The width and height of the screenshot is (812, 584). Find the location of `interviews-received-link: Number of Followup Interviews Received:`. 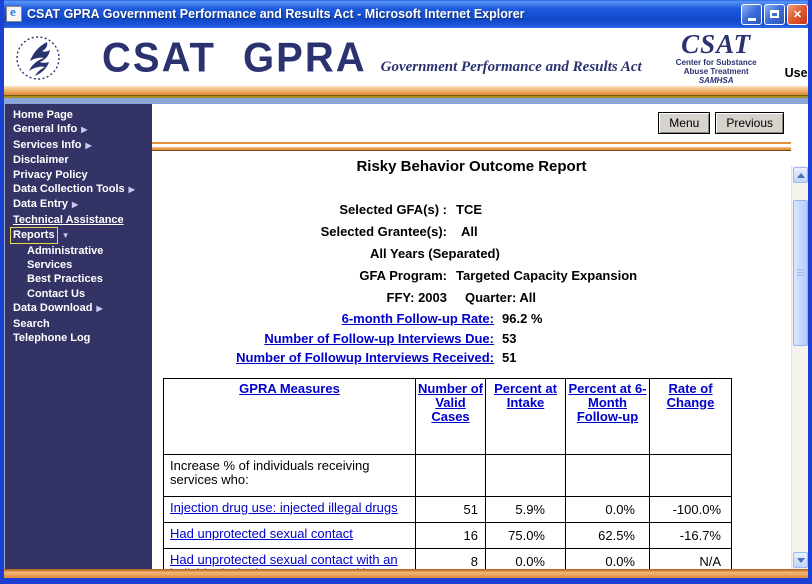

interviews-received-link: Number of Followup Interviews Received: is located at coordinates (365, 357).